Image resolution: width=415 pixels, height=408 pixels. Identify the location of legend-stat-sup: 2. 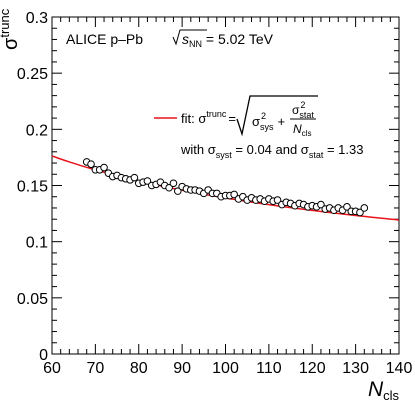
(302, 105).